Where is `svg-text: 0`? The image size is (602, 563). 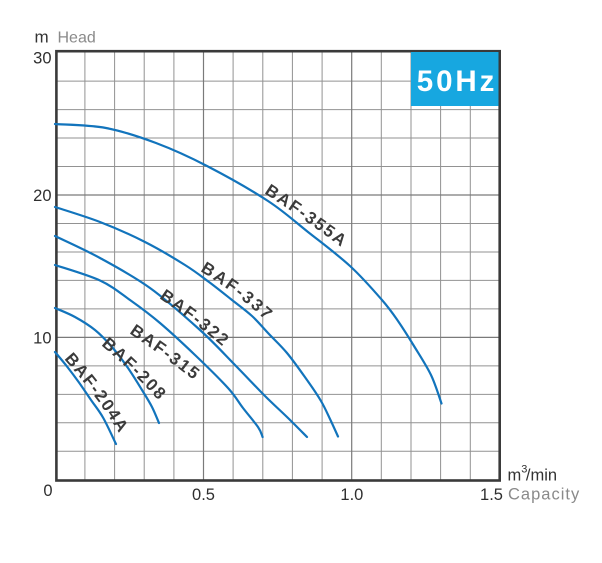
svg-text: 0 is located at coordinates (47, 491).